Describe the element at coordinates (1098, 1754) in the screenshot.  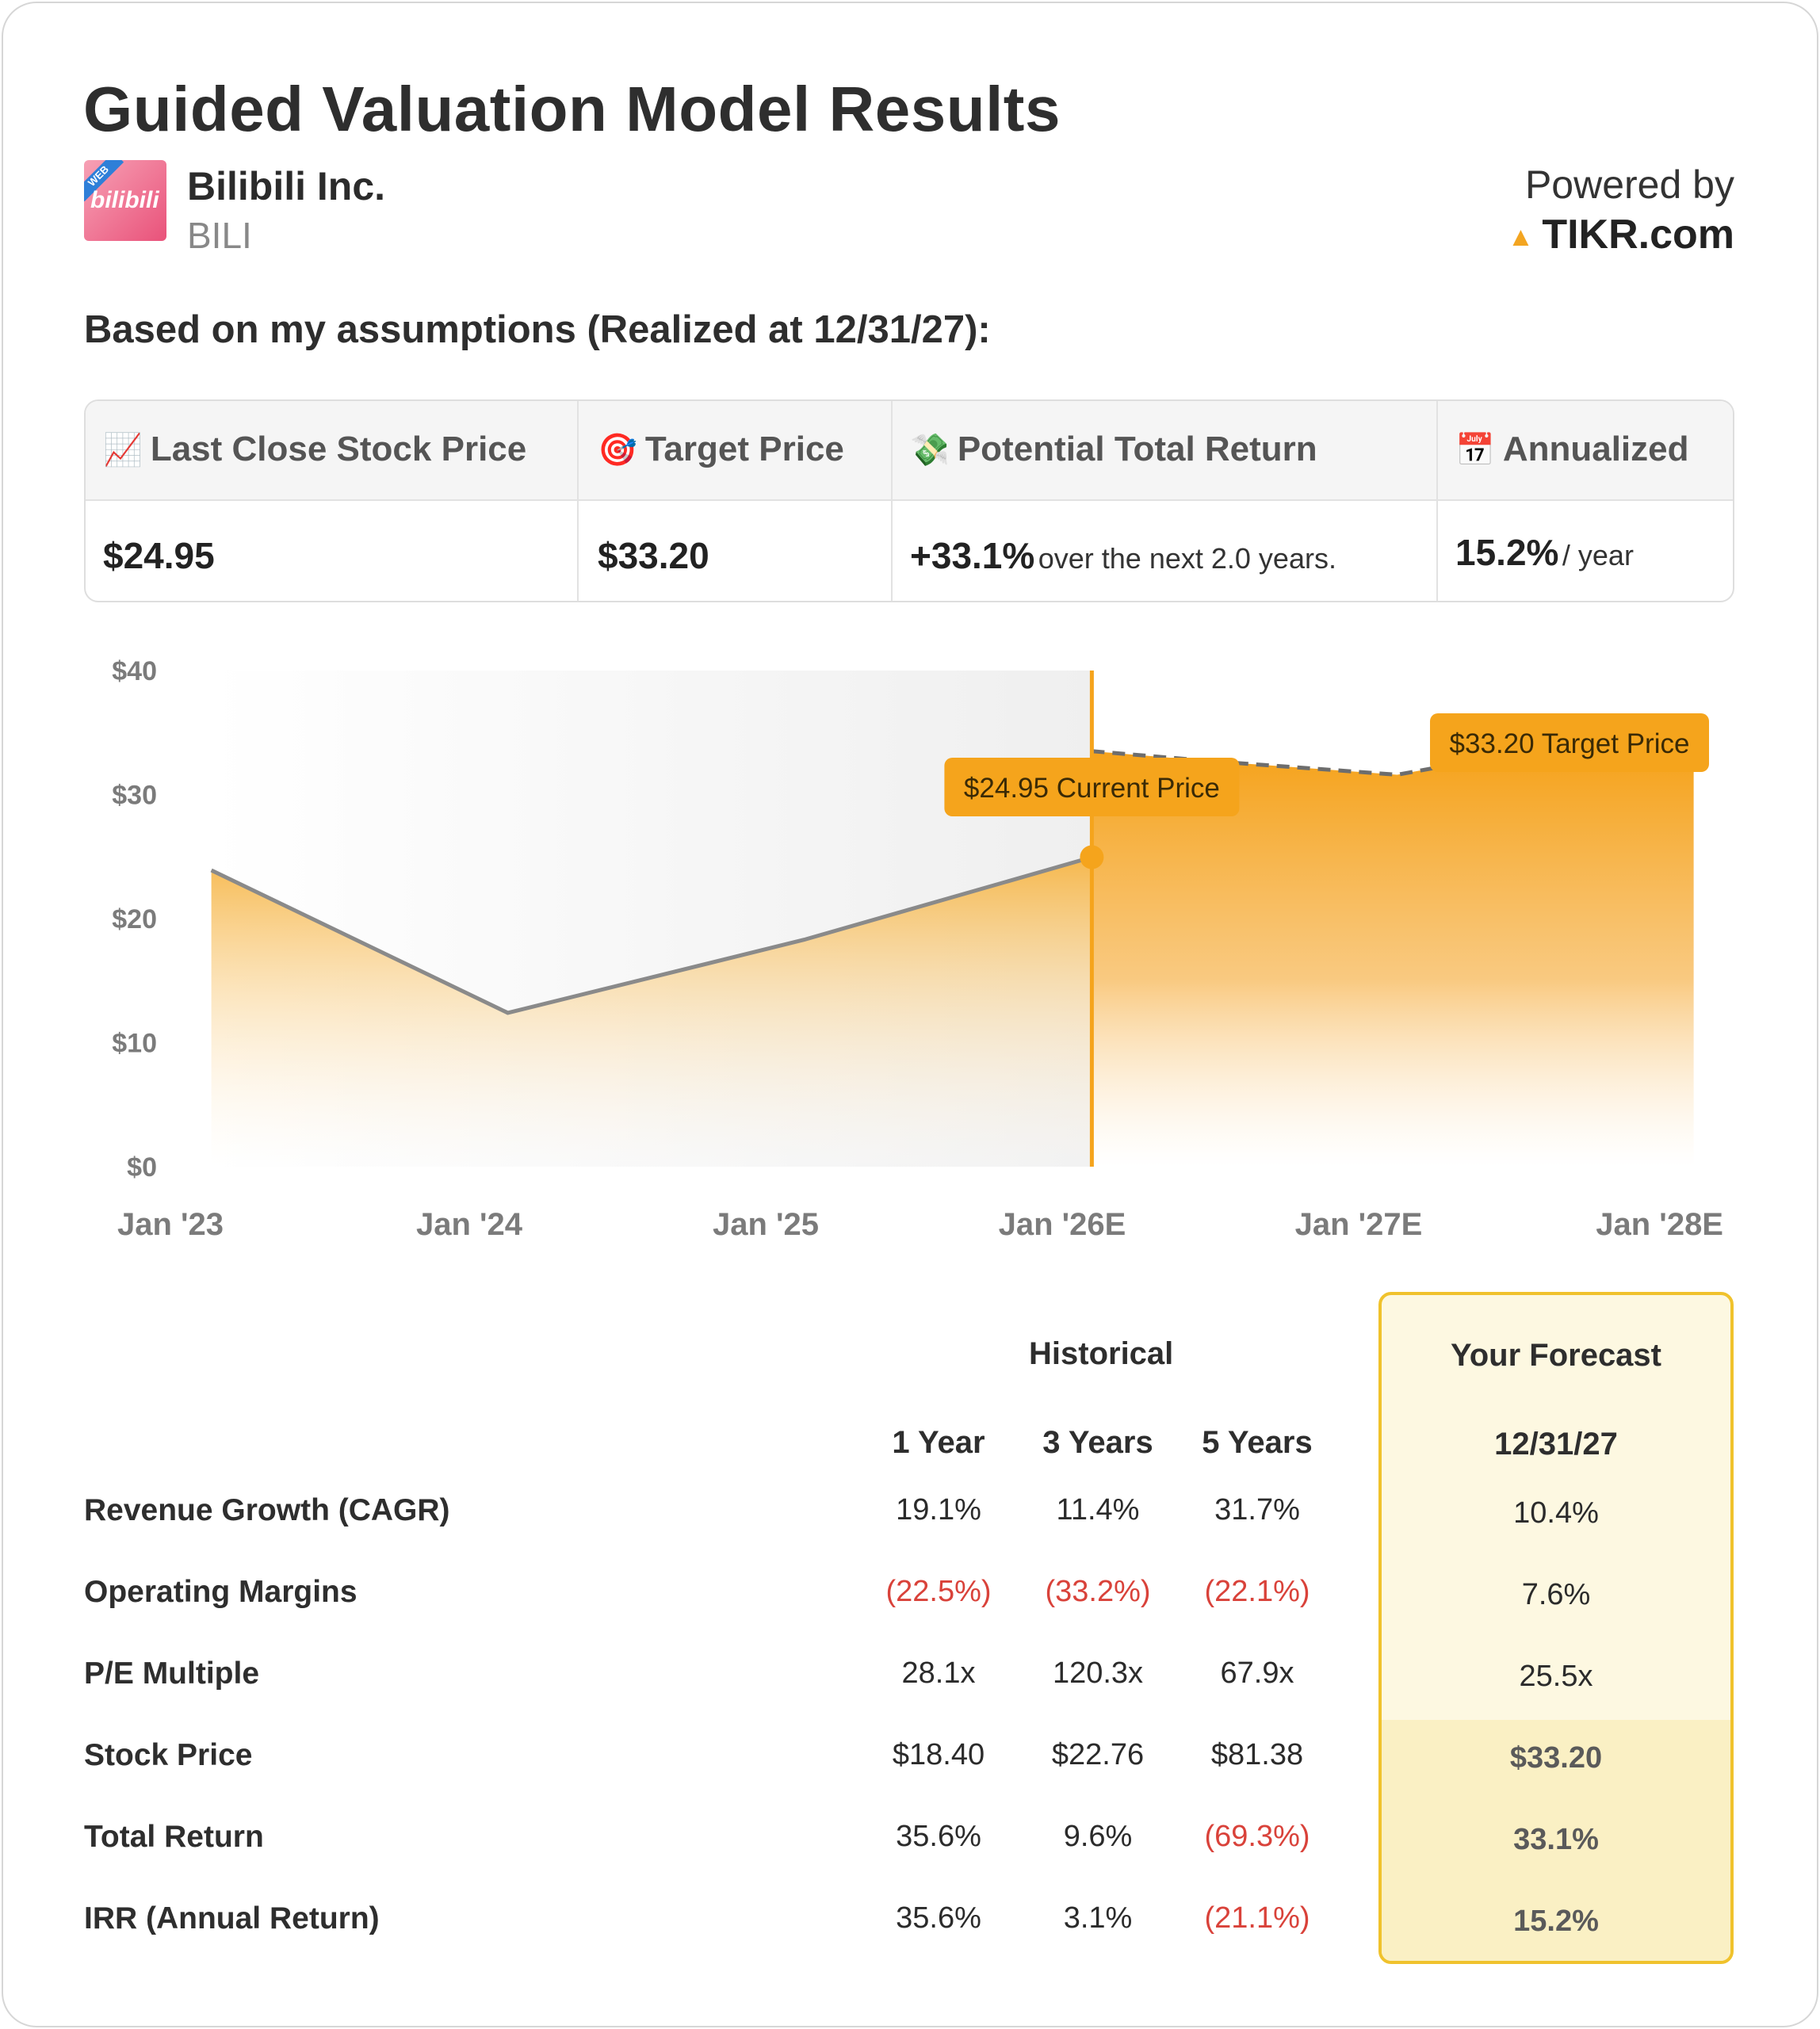
I see `table-cell: $22.76` at that location.